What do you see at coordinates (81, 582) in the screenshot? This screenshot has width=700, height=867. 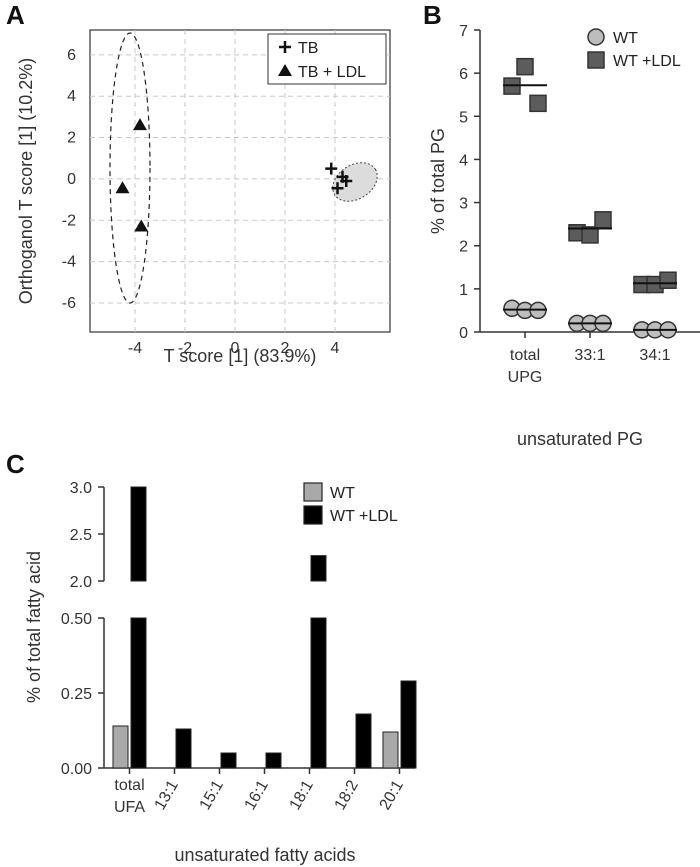 I see `y-tick-label: 2.0` at bounding box center [81, 582].